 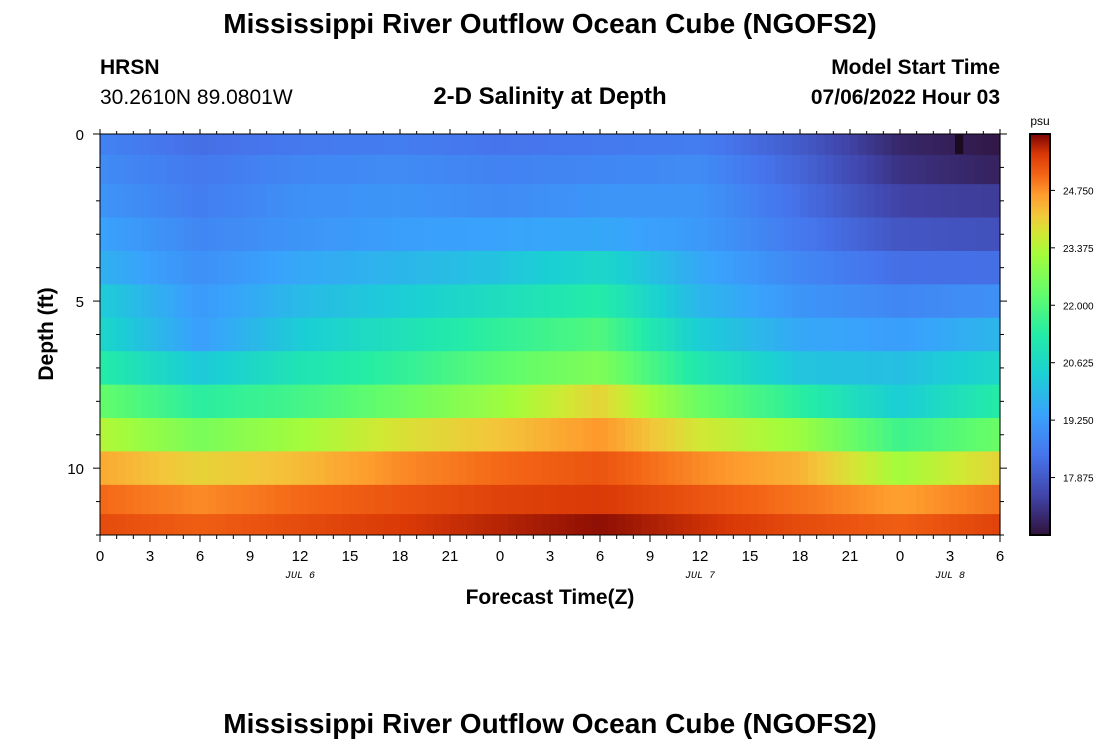 I want to click on x-tick-label: 18, so click(x=800, y=556).